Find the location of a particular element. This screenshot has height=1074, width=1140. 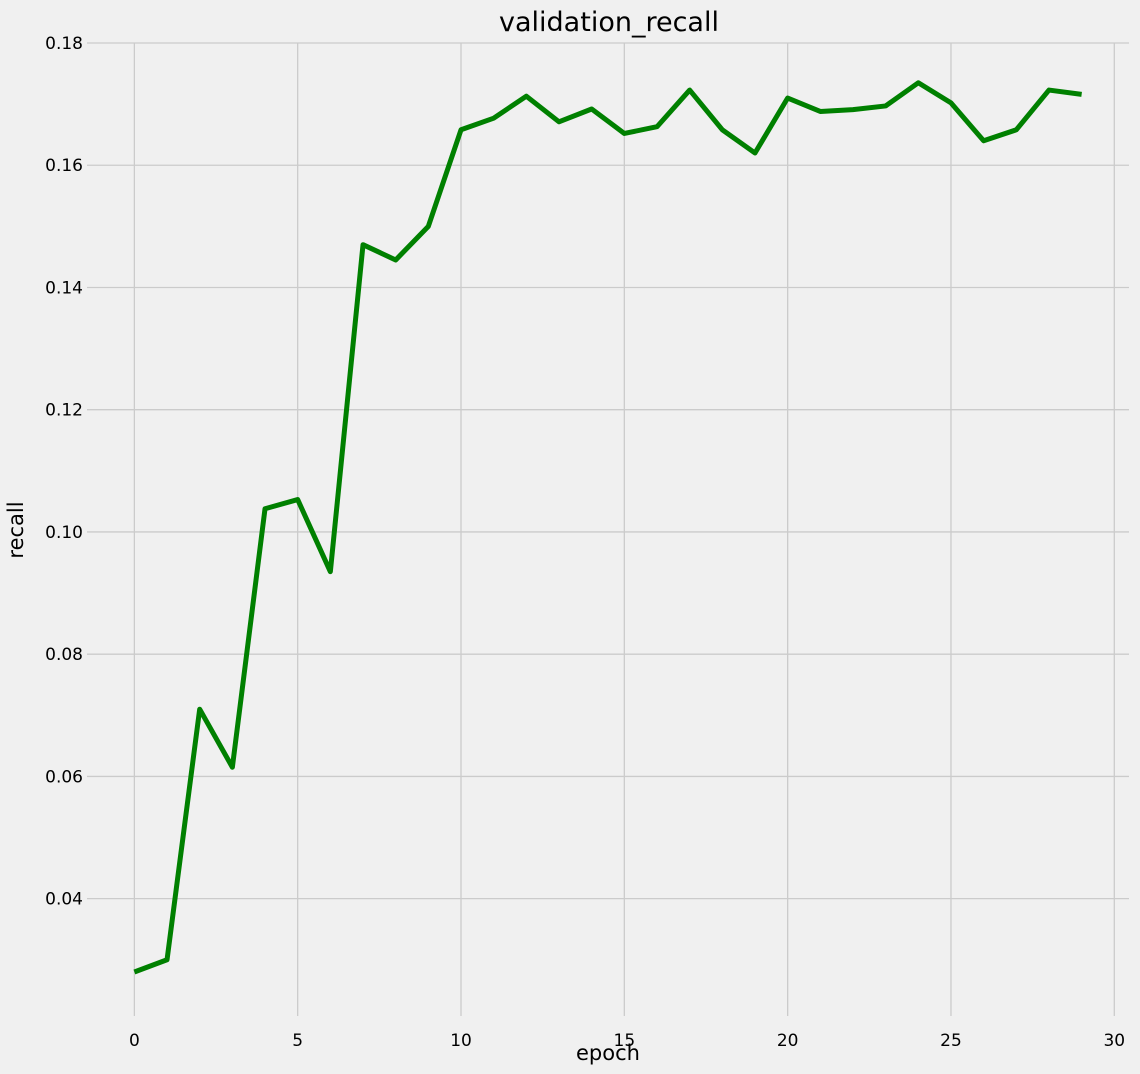

x-tick-label: 10 is located at coordinates (461, 1041).